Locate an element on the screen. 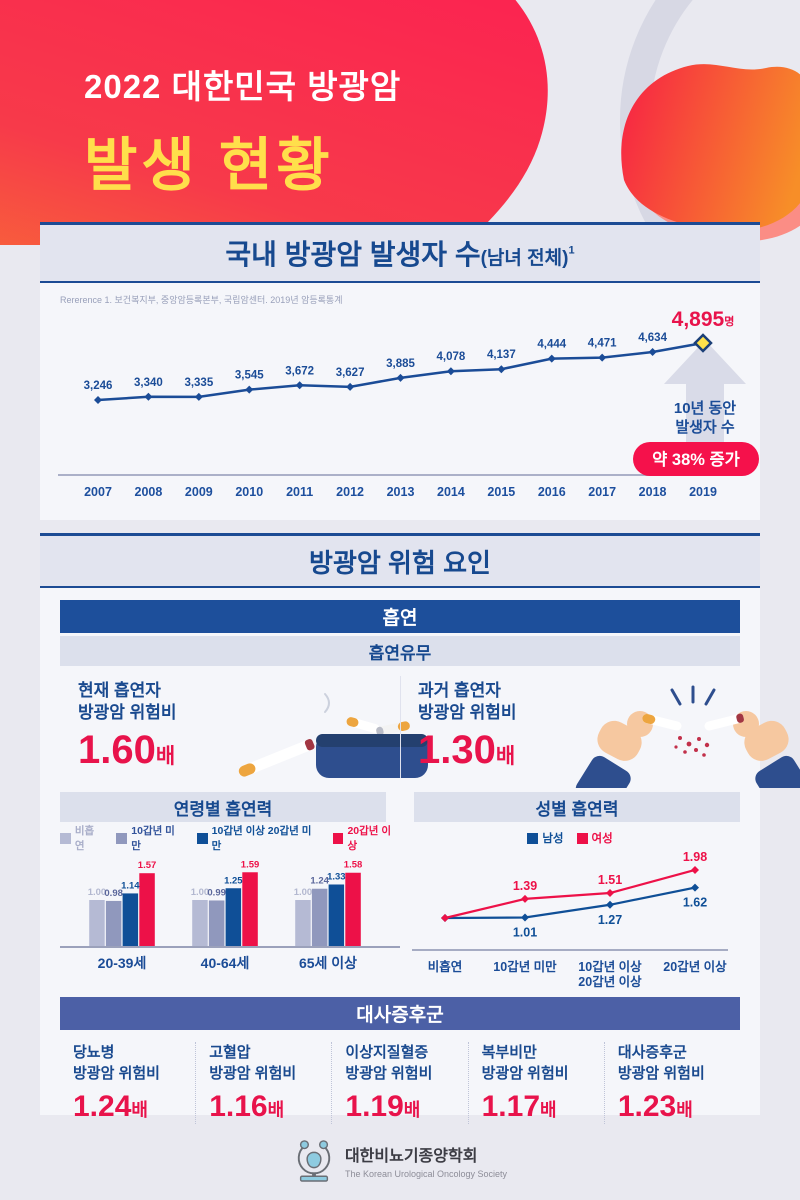 The width and height of the screenshot is (800, 1200). svg-text: 1.51 is located at coordinates (610, 880).